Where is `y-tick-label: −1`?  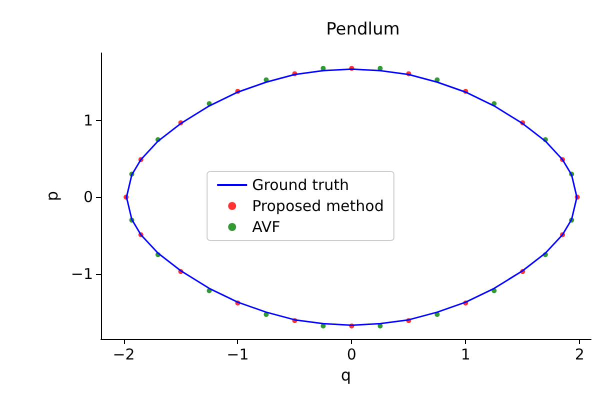 y-tick-label: −1 is located at coordinates (81, 273).